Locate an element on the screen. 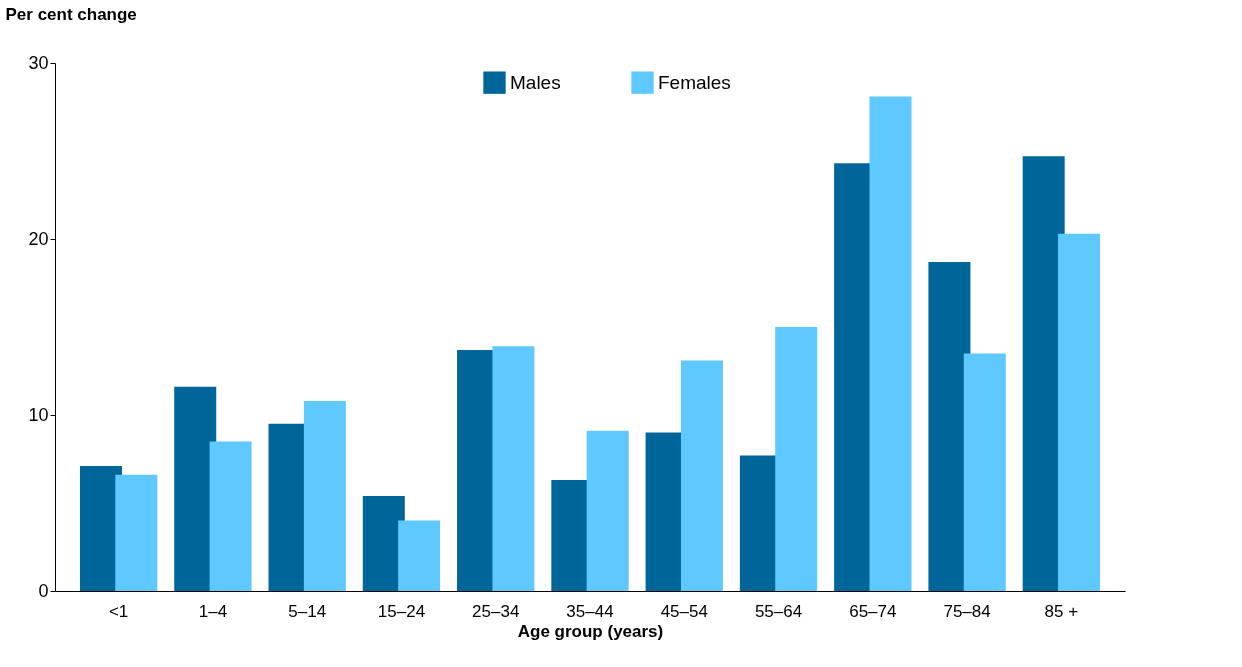 The height and width of the screenshot is (667, 1242). y-tick-label: 20 is located at coordinates (38, 238).